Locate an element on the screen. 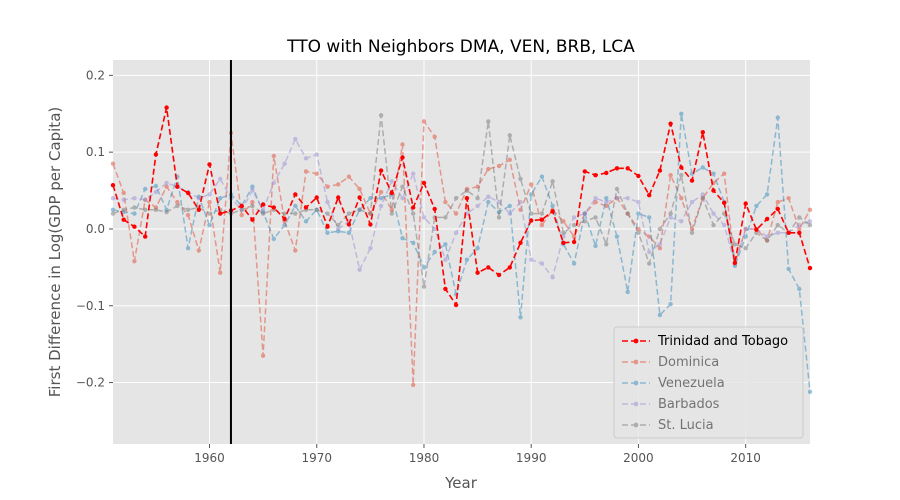 The height and width of the screenshot is (500, 900). legend-item: Trinidad and Tobago is located at coordinates (705, 341).